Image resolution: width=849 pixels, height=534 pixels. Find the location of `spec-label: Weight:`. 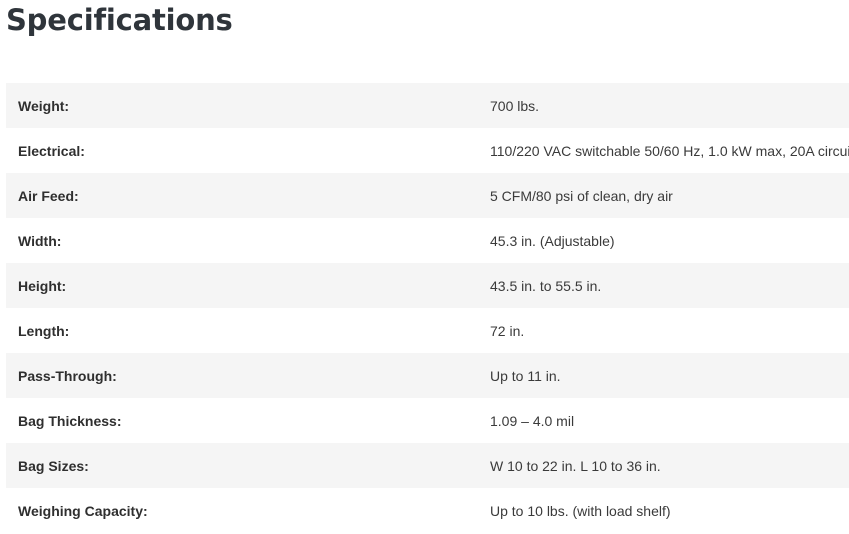

spec-label: Weight: is located at coordinates (44, 105).